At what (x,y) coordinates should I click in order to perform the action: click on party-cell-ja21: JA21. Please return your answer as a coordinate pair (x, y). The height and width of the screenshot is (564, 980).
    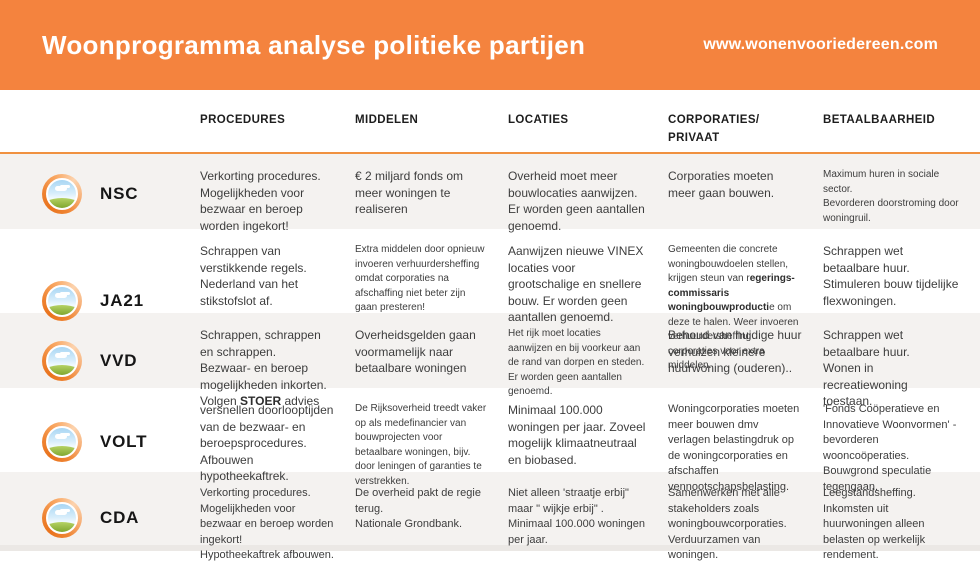
    Looking at the image, I should click on (100, 301).